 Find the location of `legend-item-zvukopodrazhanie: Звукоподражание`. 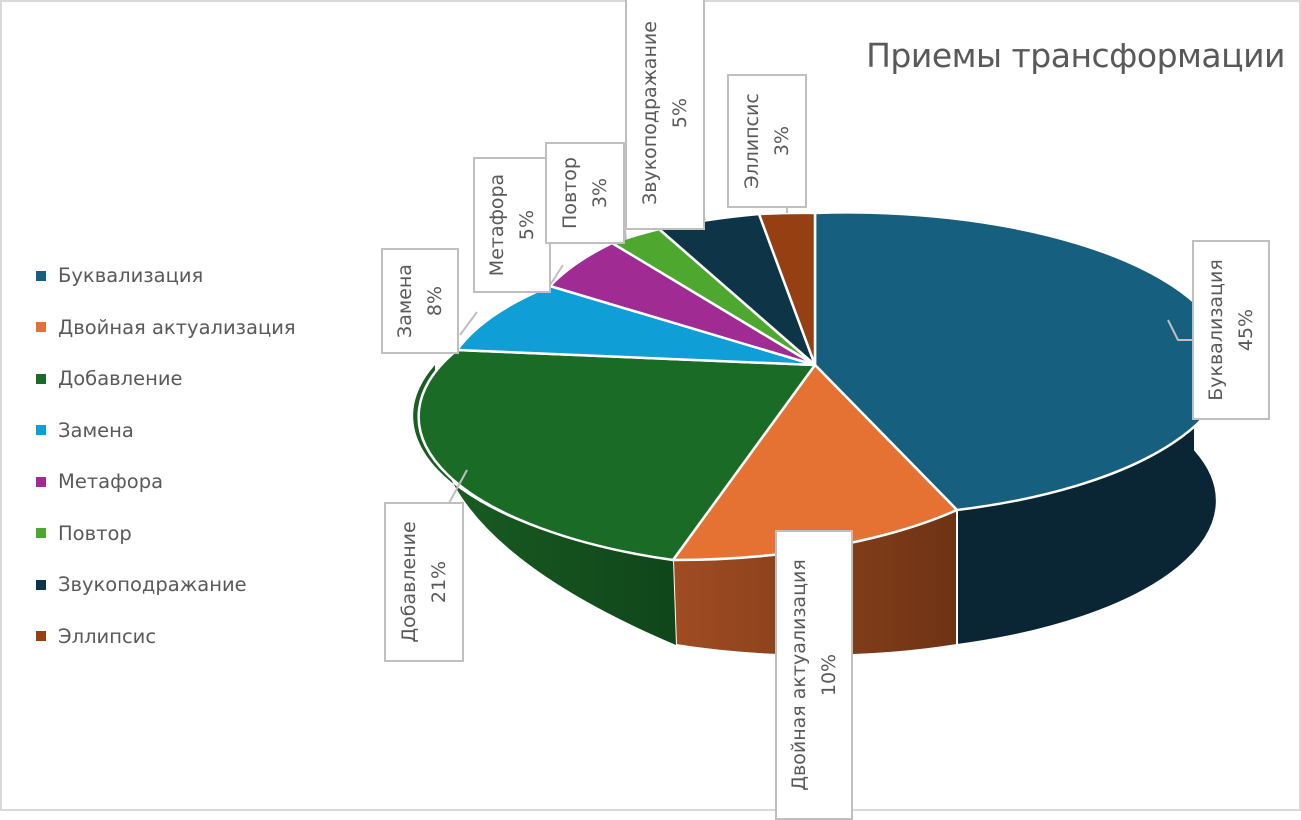

legend-item-zvukopodrazhanie: Звукоподражание is located at coordinates (166, 585).